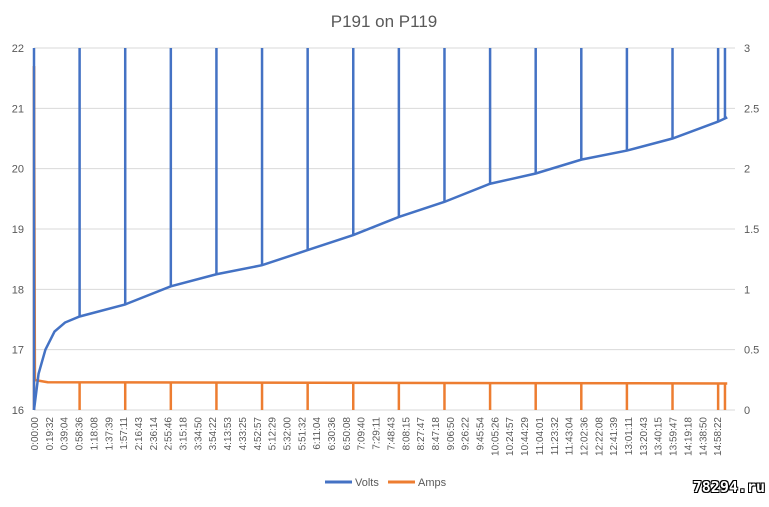 The image size is (769, 507). I want to click on x-tick-label: 3:15:18, so click(184, 434).